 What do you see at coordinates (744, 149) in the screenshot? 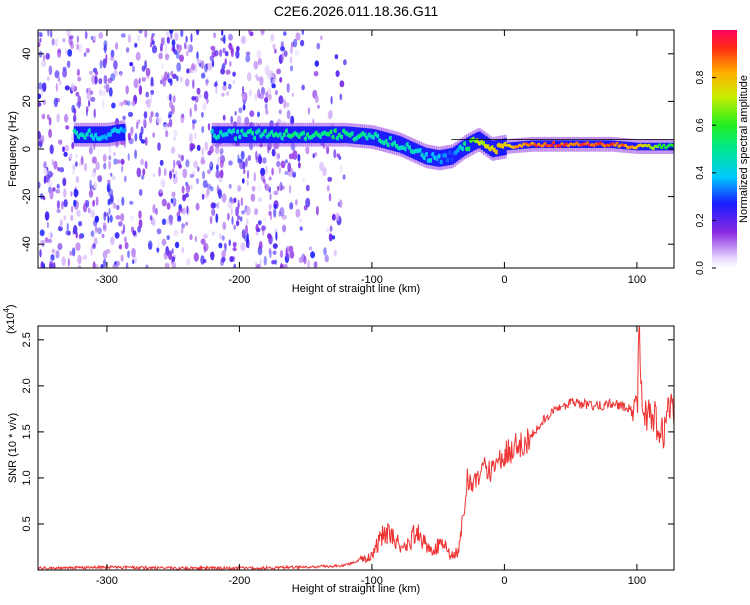
I see `colorbar-label: Normalized spectral amplitude` at bounding box center [744, 149].